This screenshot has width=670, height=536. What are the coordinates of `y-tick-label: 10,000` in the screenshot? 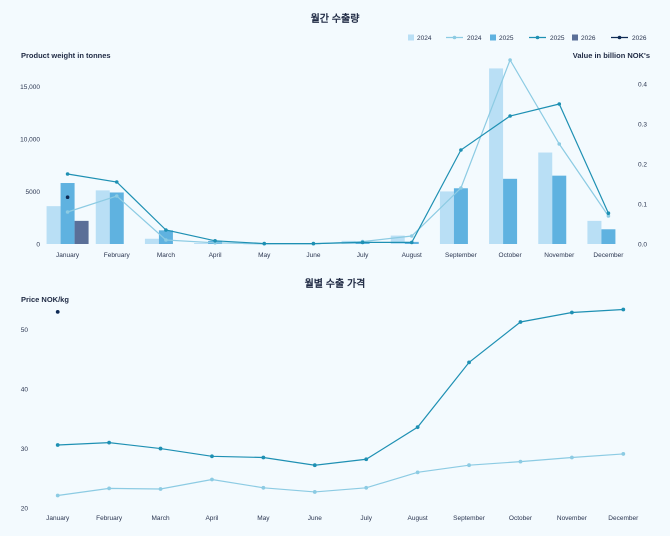 It's located at (30, 139).